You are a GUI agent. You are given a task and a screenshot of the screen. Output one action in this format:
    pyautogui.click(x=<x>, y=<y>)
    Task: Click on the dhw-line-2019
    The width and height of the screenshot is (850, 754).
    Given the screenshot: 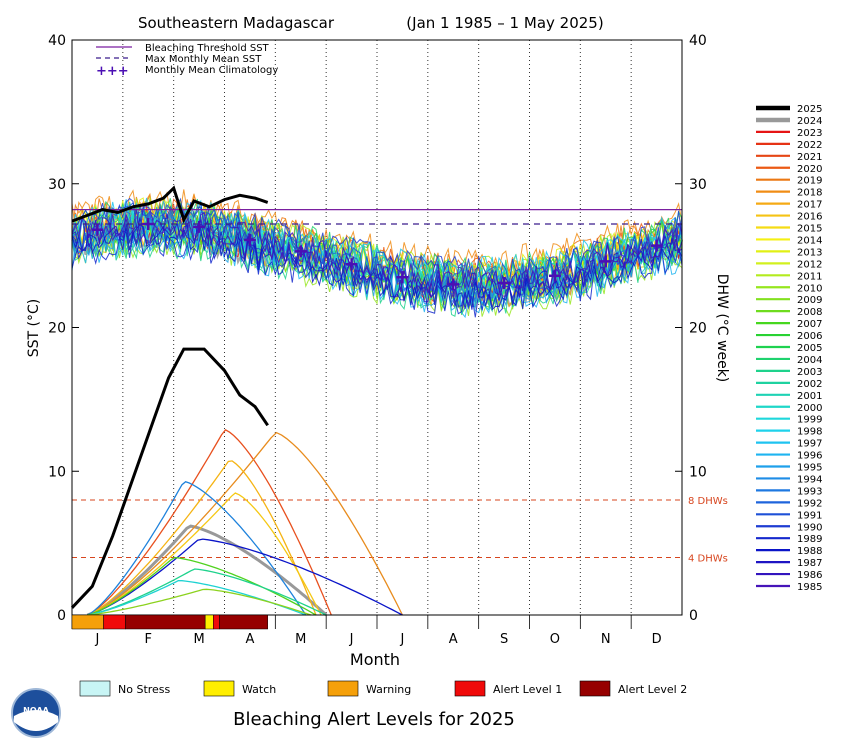 What is the action you would take?
    pyautogui.click(x=245, y=523)
    